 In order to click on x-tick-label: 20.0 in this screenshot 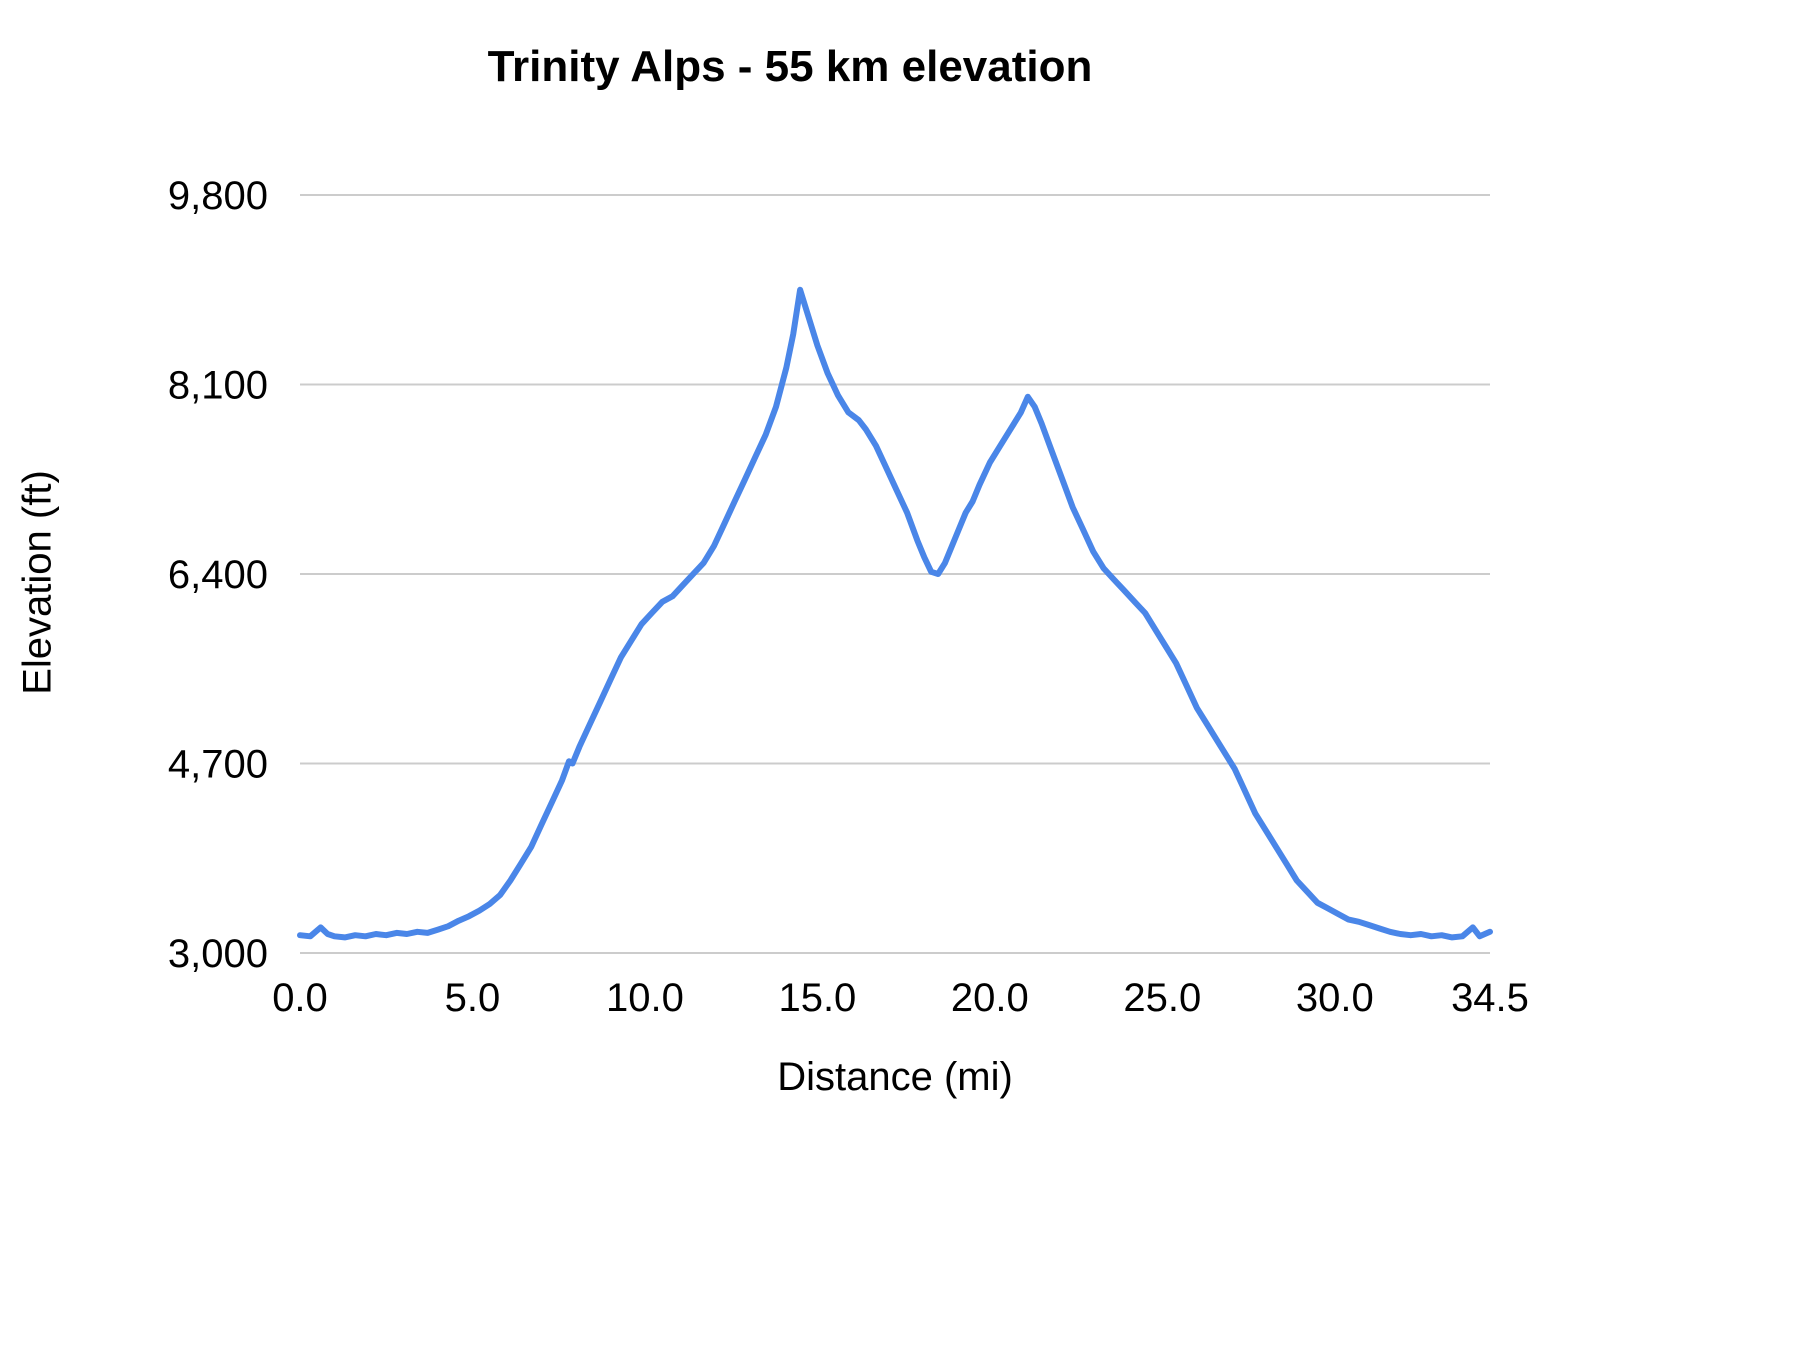, I will do `click(990, 998)`.